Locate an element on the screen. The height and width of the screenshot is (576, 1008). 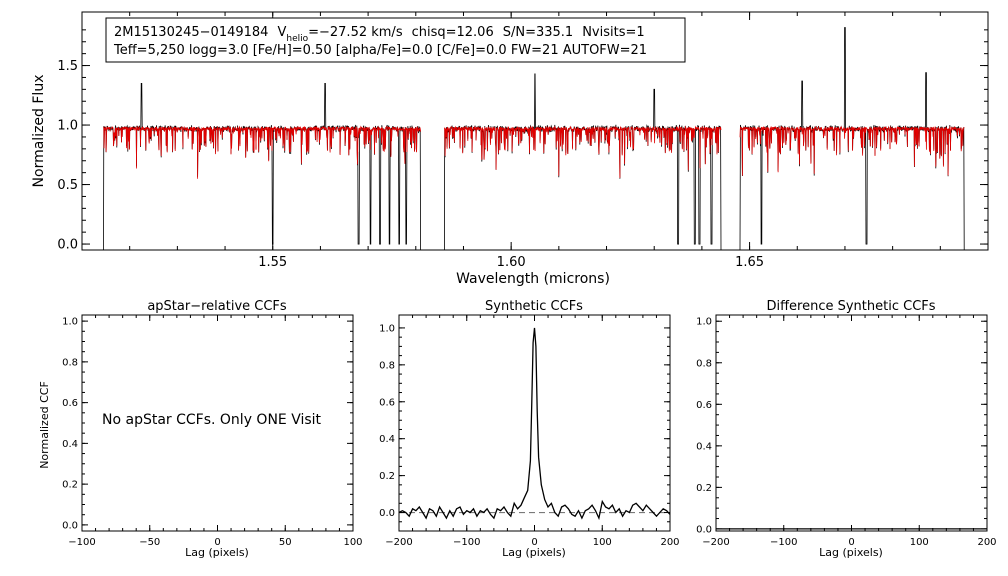
synthetic-ccf-title: Synthetic CCFs is located at coordinates (534, 306).